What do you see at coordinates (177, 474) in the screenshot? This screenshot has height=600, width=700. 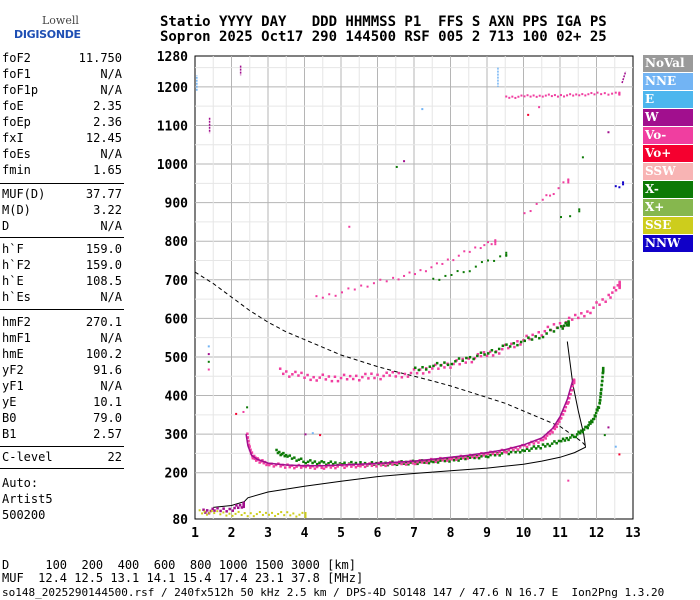 I see `y-tick-label: 200` at bounding box center [177, 474].